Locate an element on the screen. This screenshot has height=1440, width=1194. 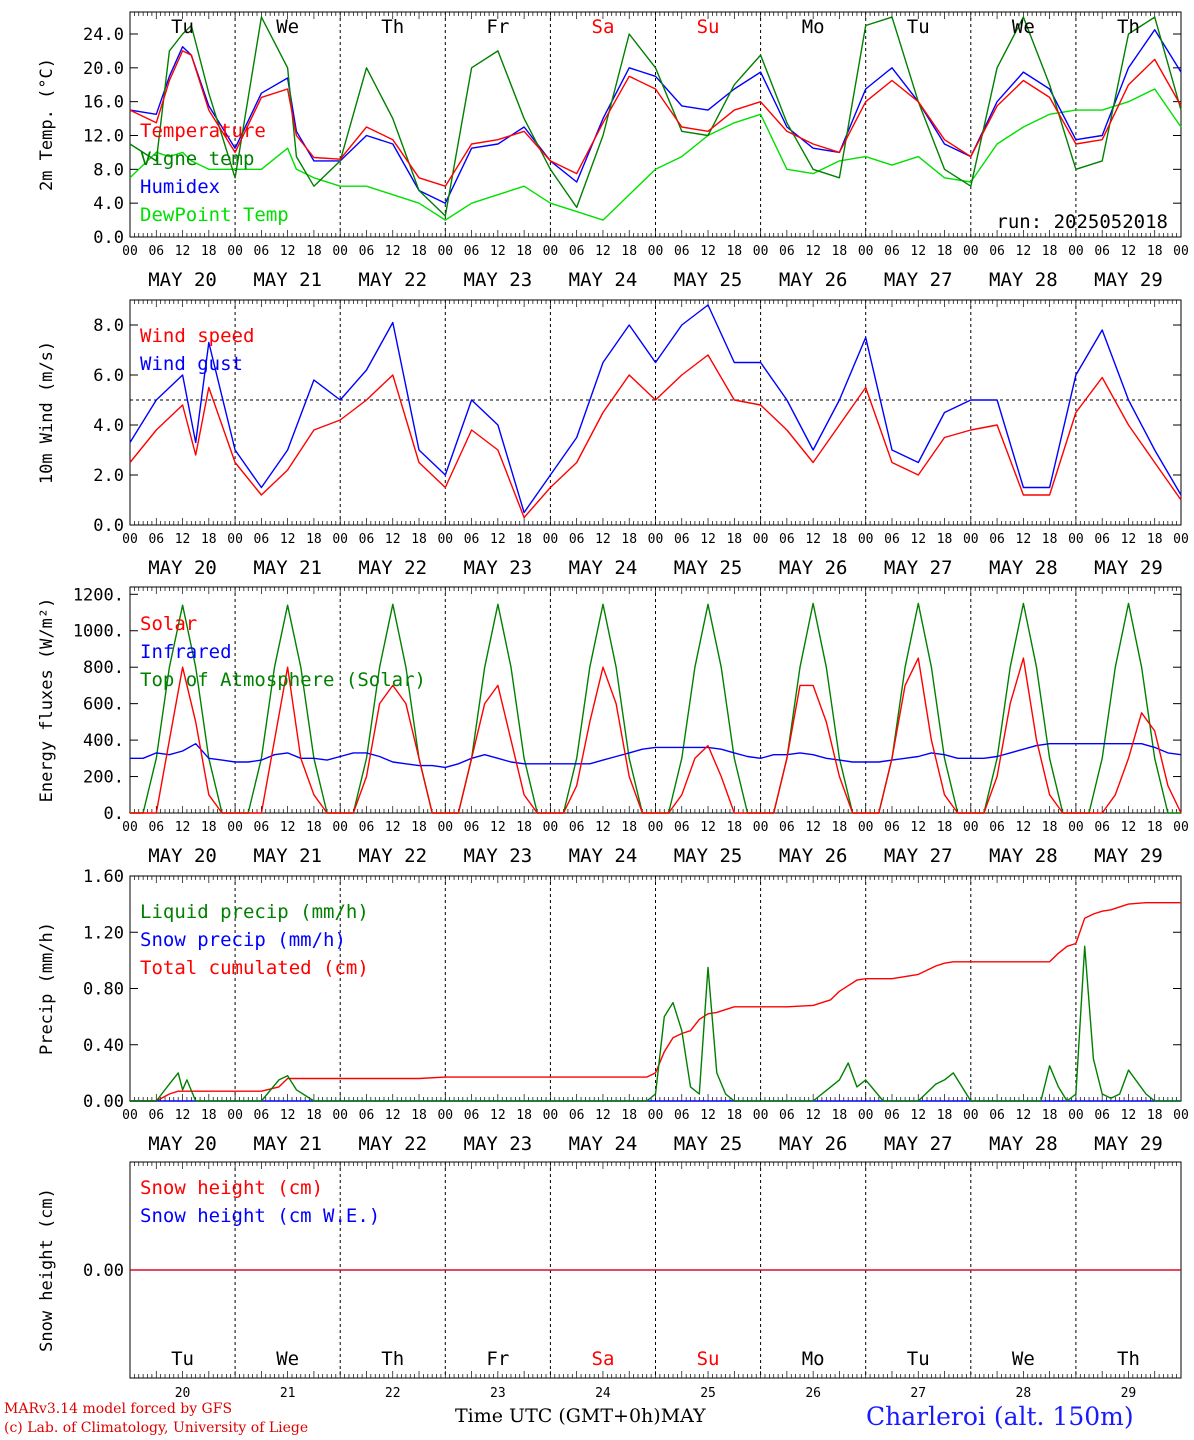
legend-entry: Snow precip (mm/h) is located at coordinates (243, 940).